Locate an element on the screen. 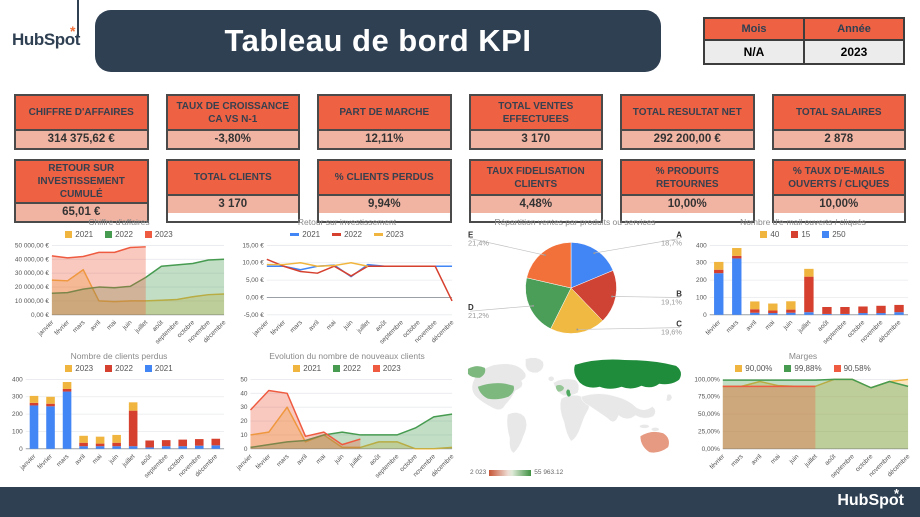  legend-item: 2023 is located at coordinates (386, 368).